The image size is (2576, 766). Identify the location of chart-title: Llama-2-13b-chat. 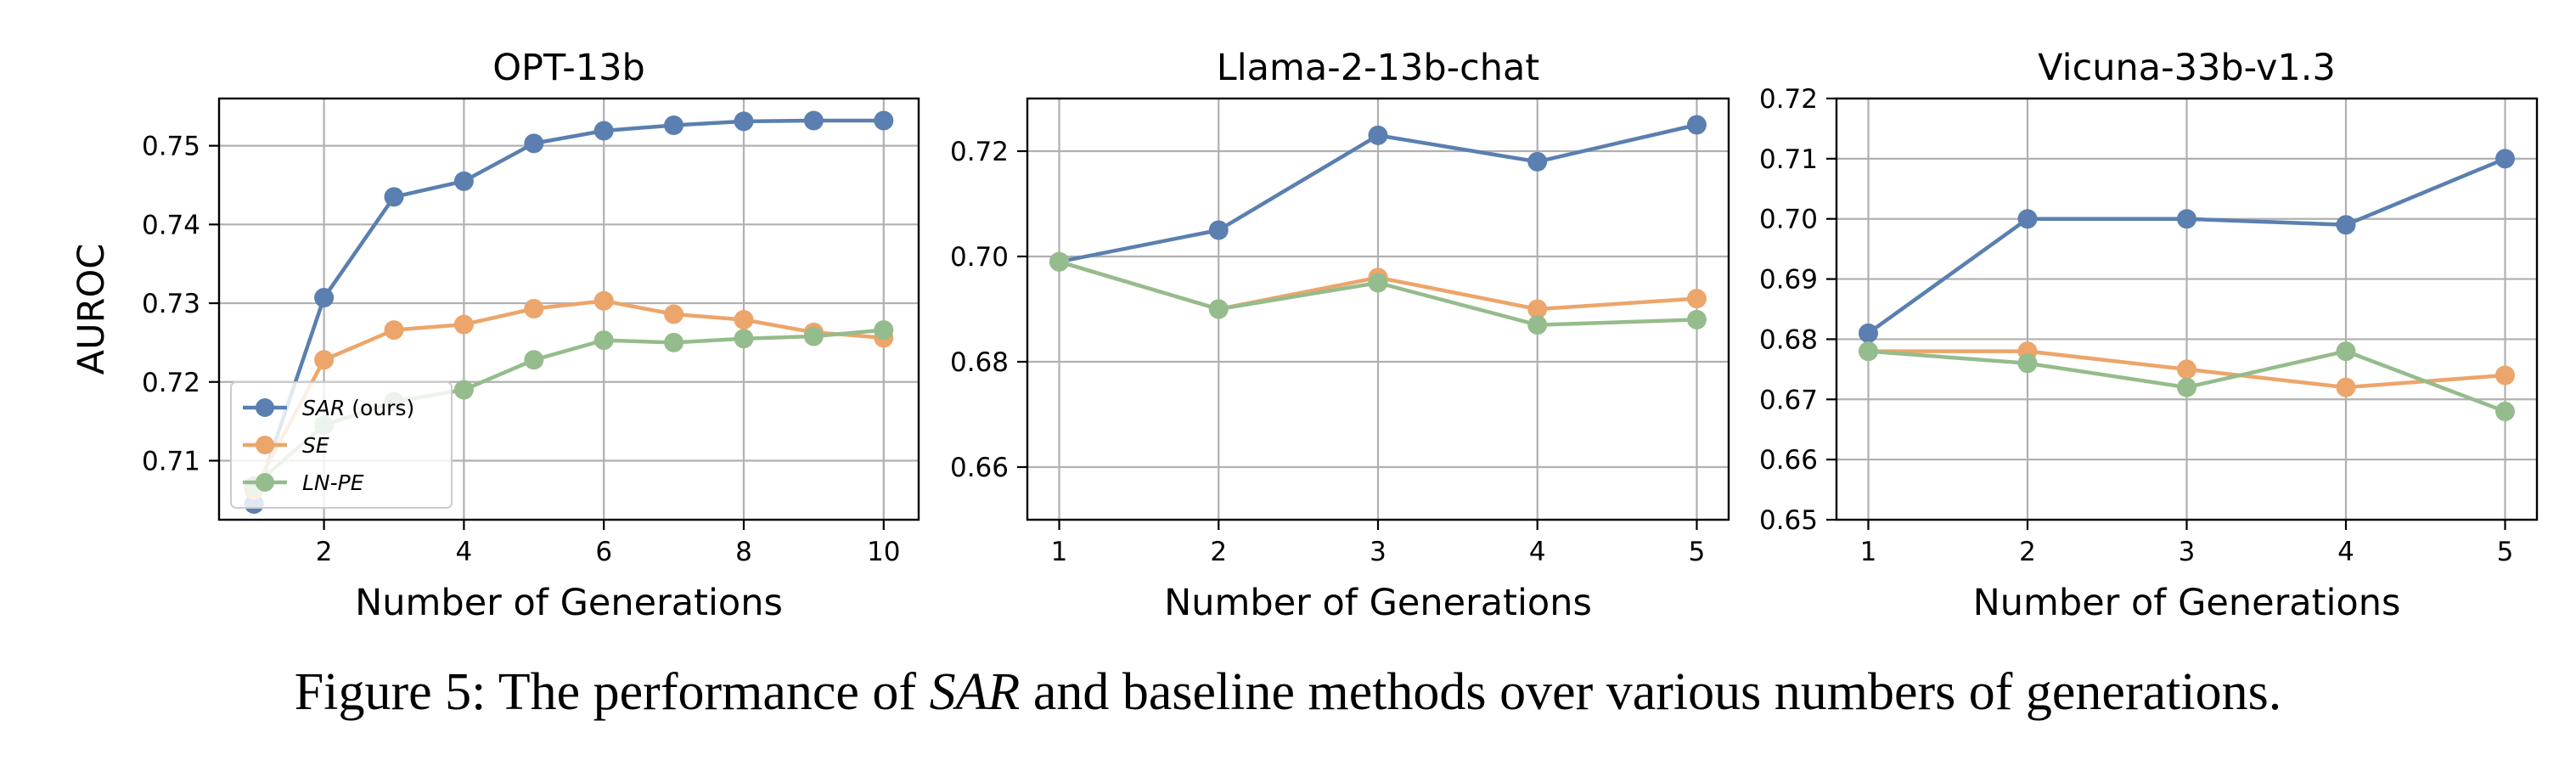
(1378, 68).